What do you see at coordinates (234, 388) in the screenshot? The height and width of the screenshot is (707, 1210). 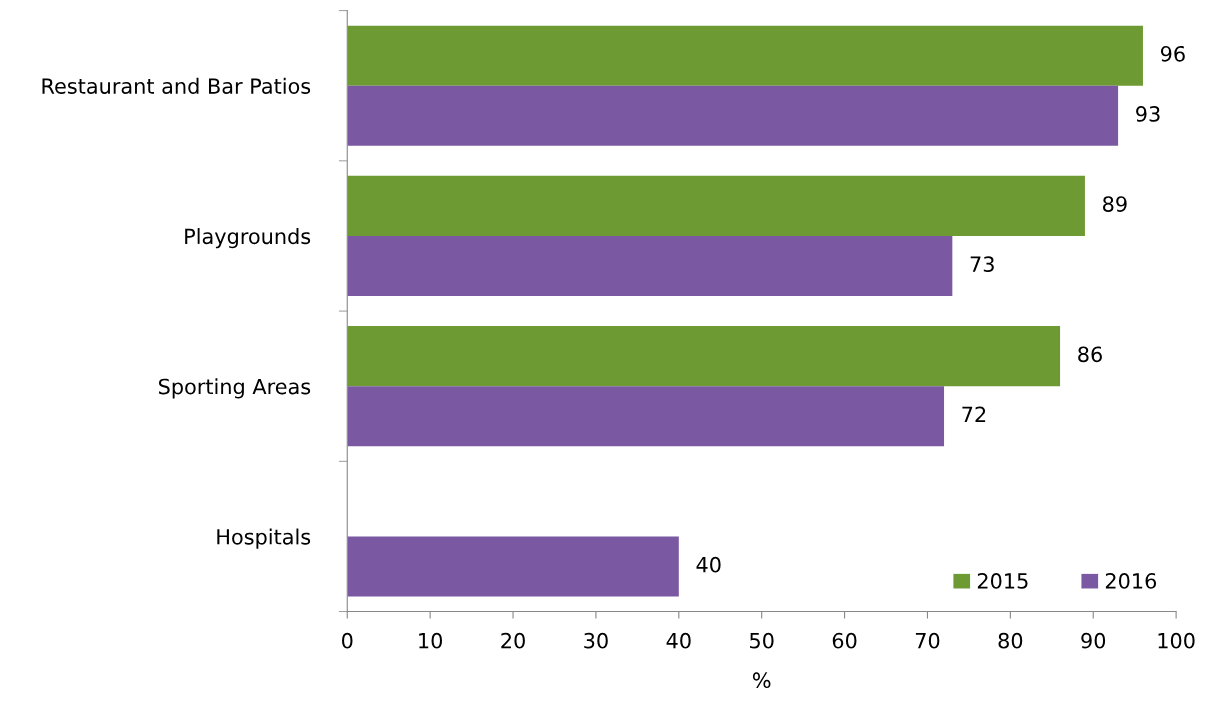 I see `y-tick-label: Sporting Areas` at bounding box center [234, 388].